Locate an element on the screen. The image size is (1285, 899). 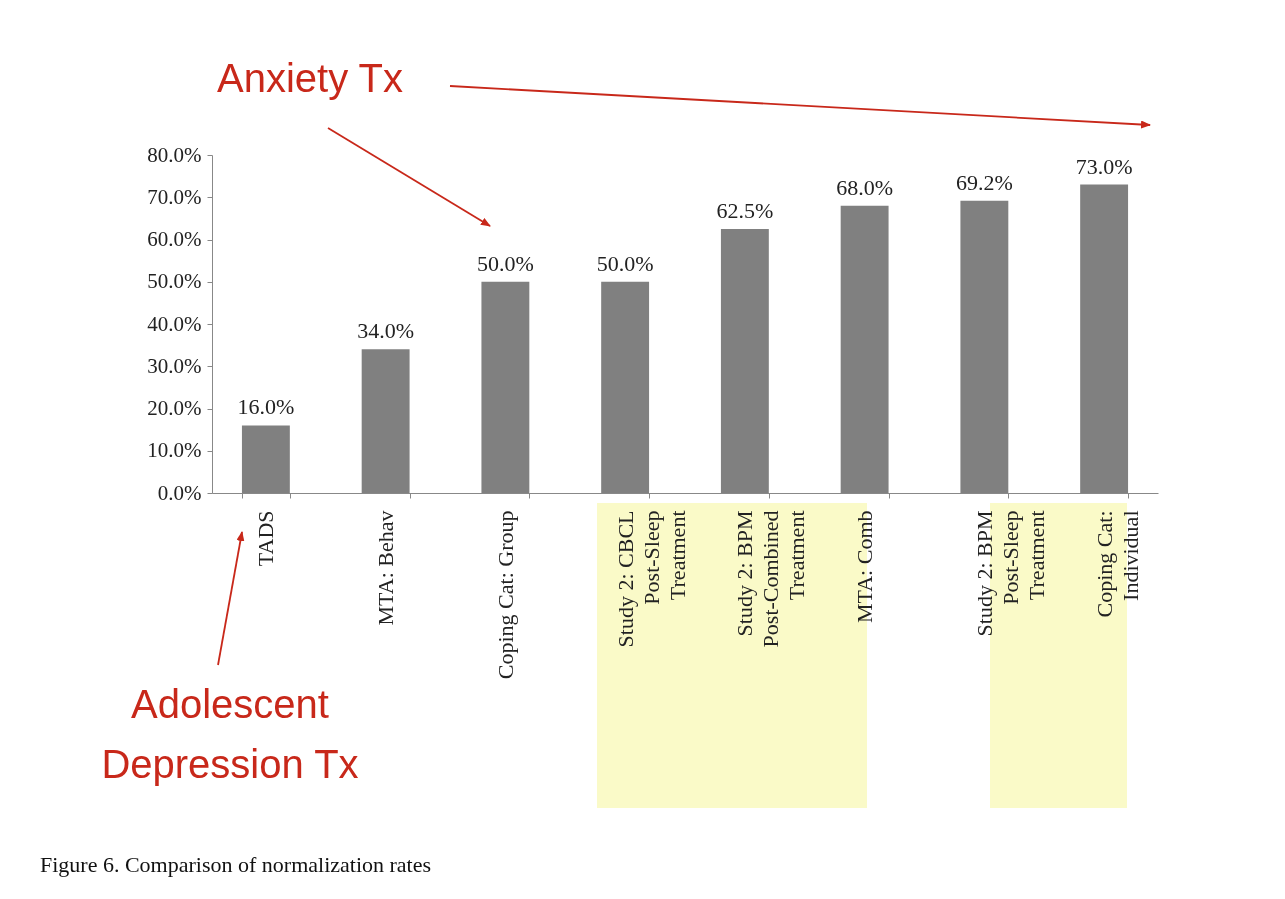
text: Adolescent Depression Tx is located at coordinates (230, 734).